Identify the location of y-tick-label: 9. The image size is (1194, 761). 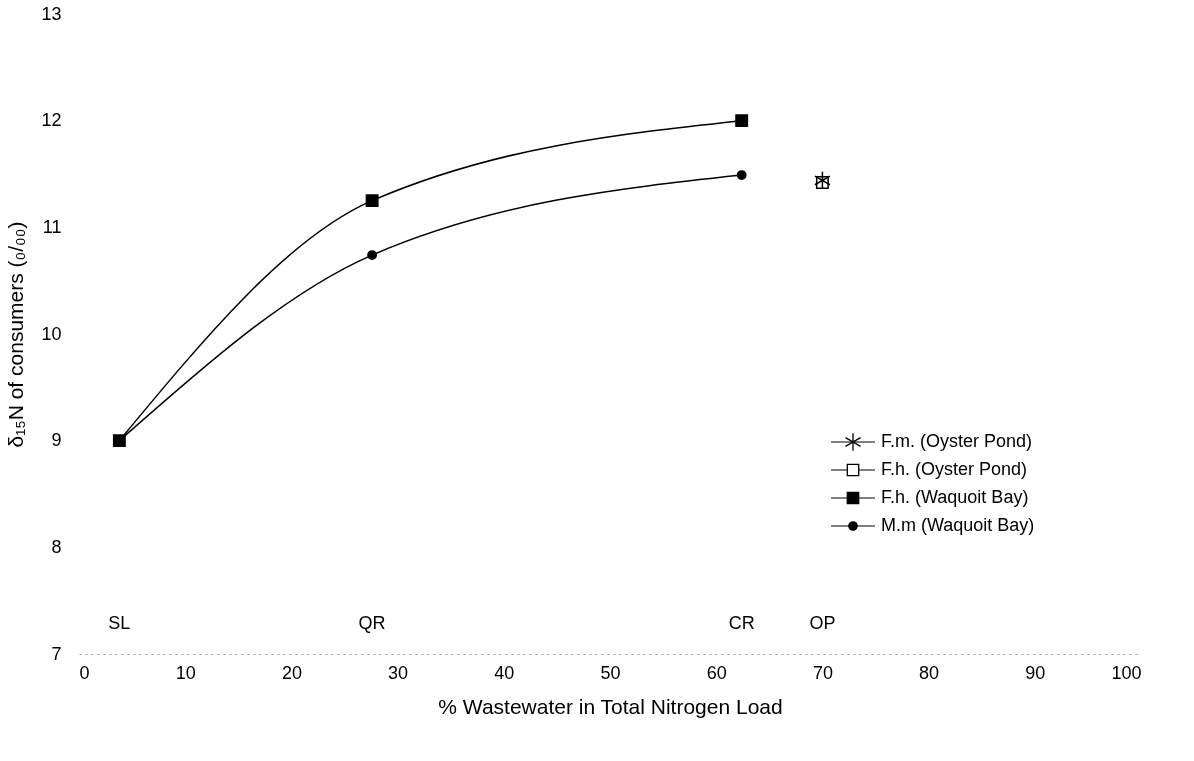
(56, 440).